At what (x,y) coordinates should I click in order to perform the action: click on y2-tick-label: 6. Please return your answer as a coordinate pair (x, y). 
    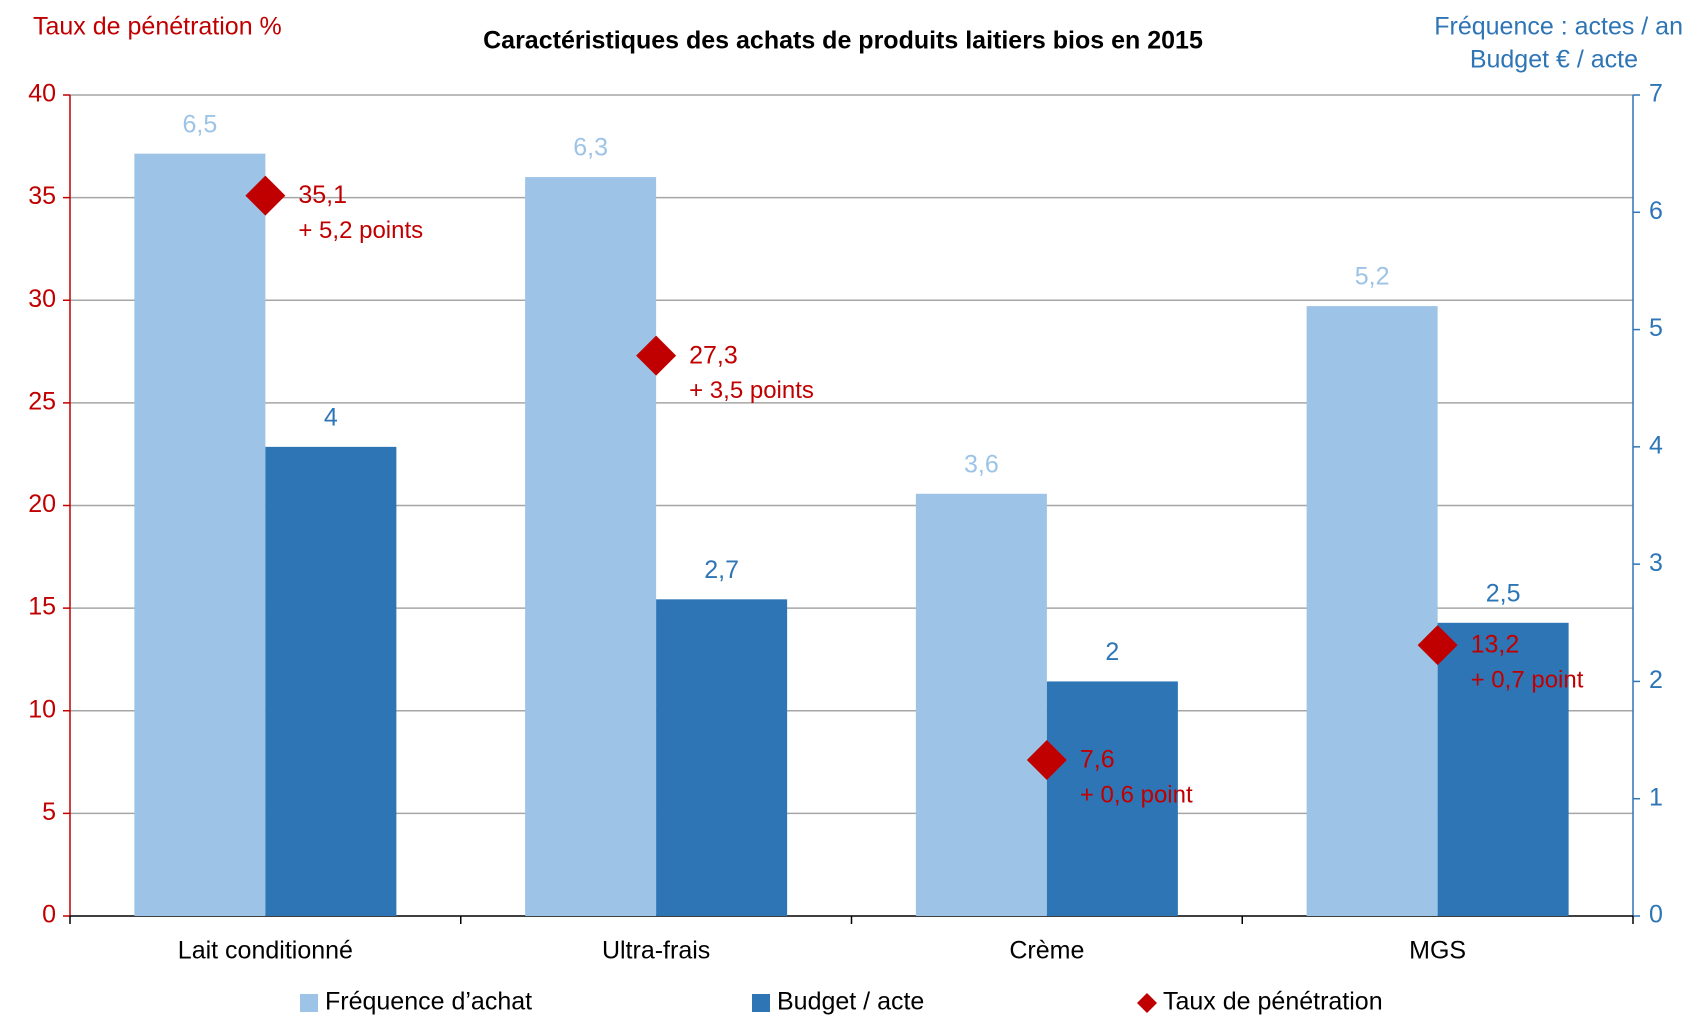
    Looking at the image, I should click on (1656, 211).